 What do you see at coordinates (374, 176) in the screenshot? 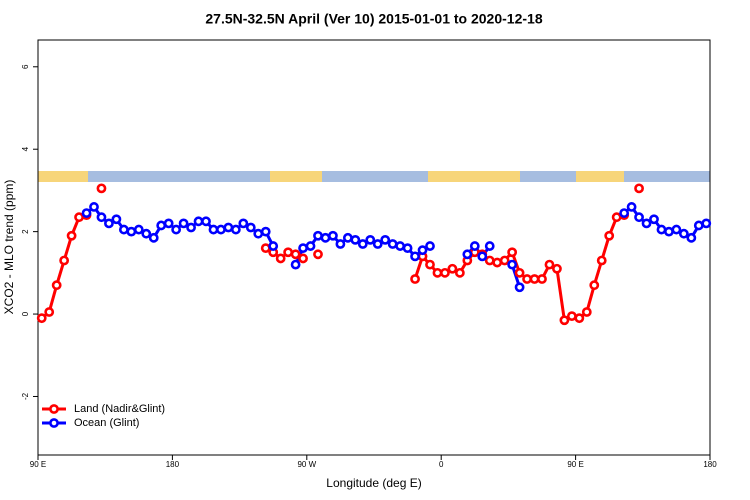
I see `land-mask-strip` at bounding box center [374, 176].